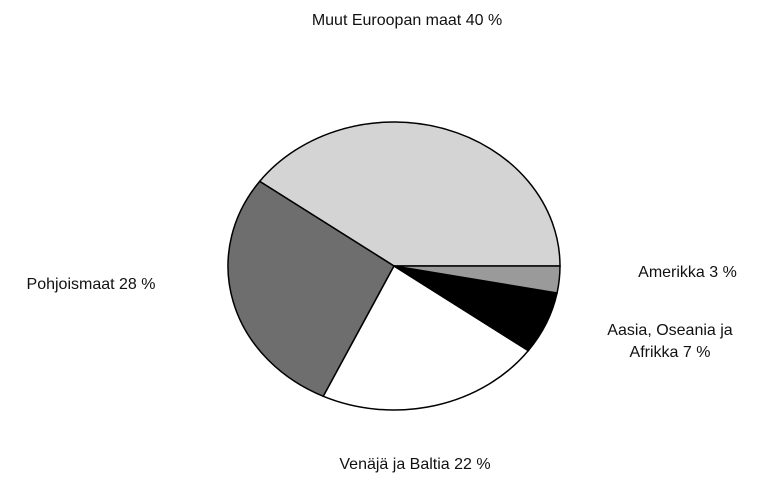 The height and width of the screenshot is (498, 757). I want to click on slice-label: Venäjä ja Baltia 22 %, so click(415, 465).